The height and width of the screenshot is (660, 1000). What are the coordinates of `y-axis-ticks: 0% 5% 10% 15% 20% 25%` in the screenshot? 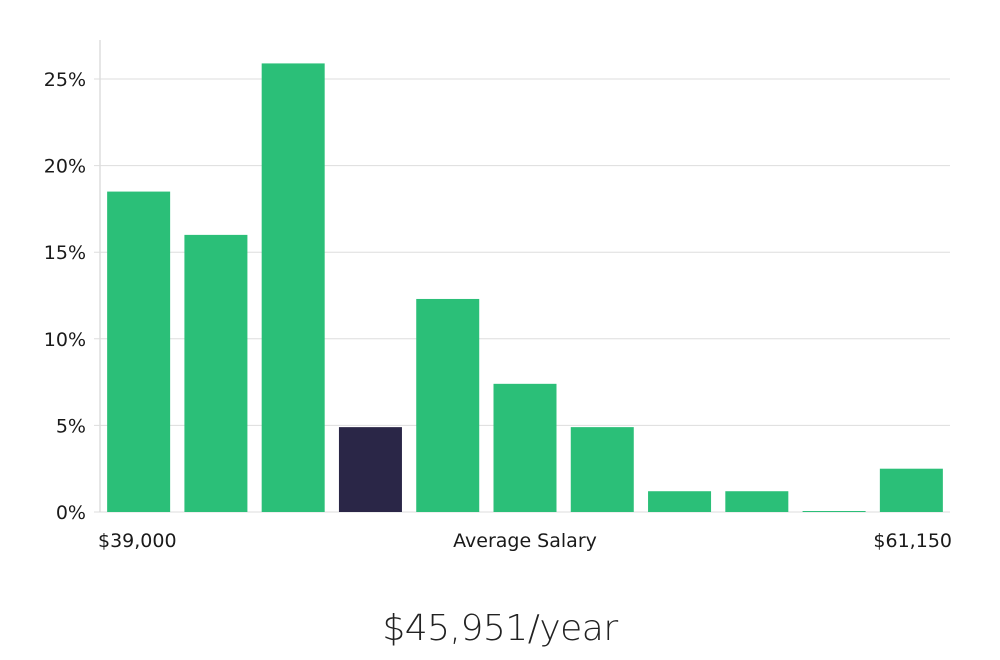 It's located at (65, 296).